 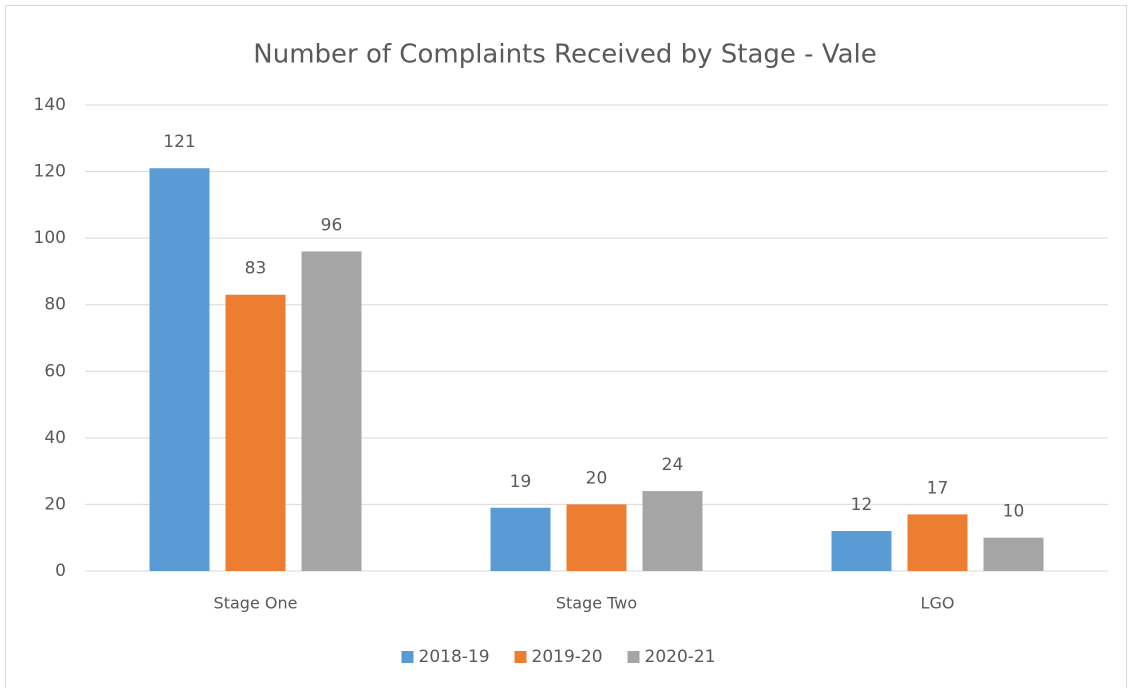 I want to click on data-label: 83, so click(x=256, y=269).